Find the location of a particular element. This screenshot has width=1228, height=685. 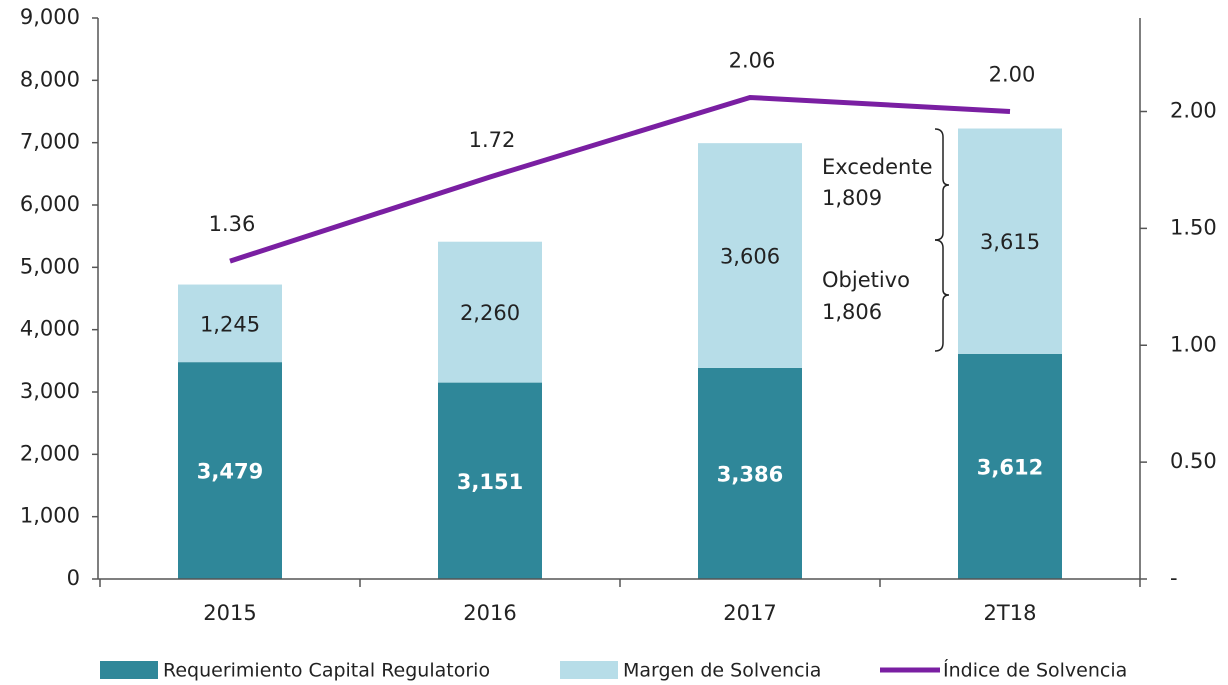

y-tick-label: 9,000 is located at coordinates (50, 17).